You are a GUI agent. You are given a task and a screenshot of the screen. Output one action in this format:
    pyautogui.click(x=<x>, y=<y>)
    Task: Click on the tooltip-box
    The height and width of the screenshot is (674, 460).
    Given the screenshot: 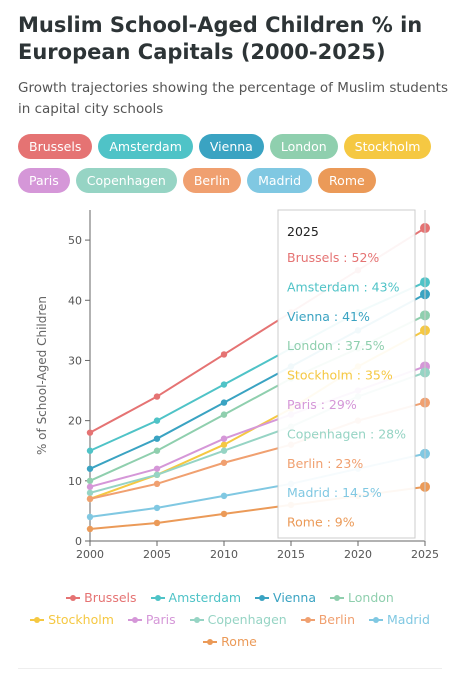 What is the action you would take?
    pyautogui.click(x=346, y=374)
    